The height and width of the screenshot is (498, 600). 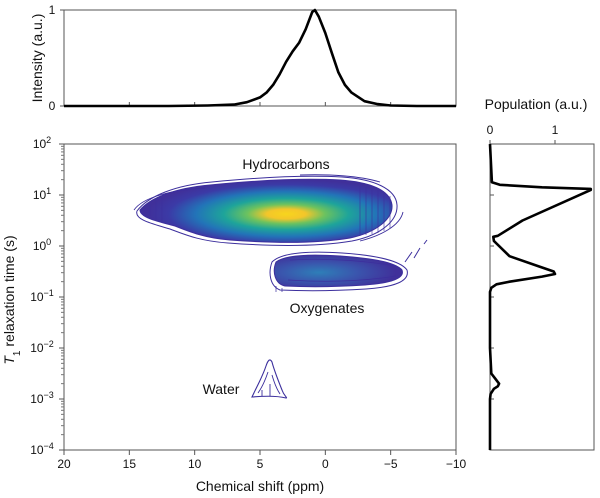 I want to click on annotation-oxygenates: Oxygenates, so click(x=327, y=308).